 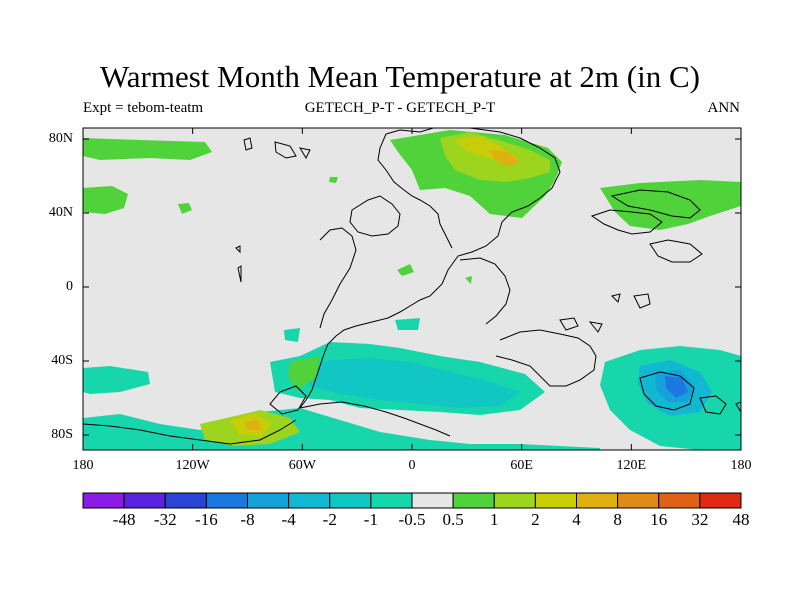 I want to click on colorbar-label: 48, so click(x=741, y=519).